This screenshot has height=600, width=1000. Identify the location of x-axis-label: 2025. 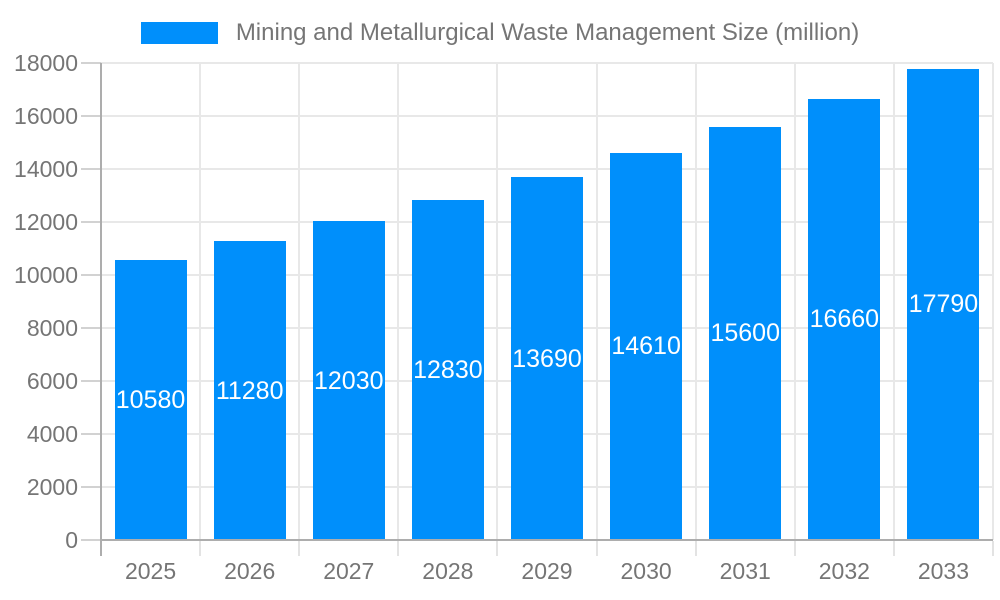
(150, 571).